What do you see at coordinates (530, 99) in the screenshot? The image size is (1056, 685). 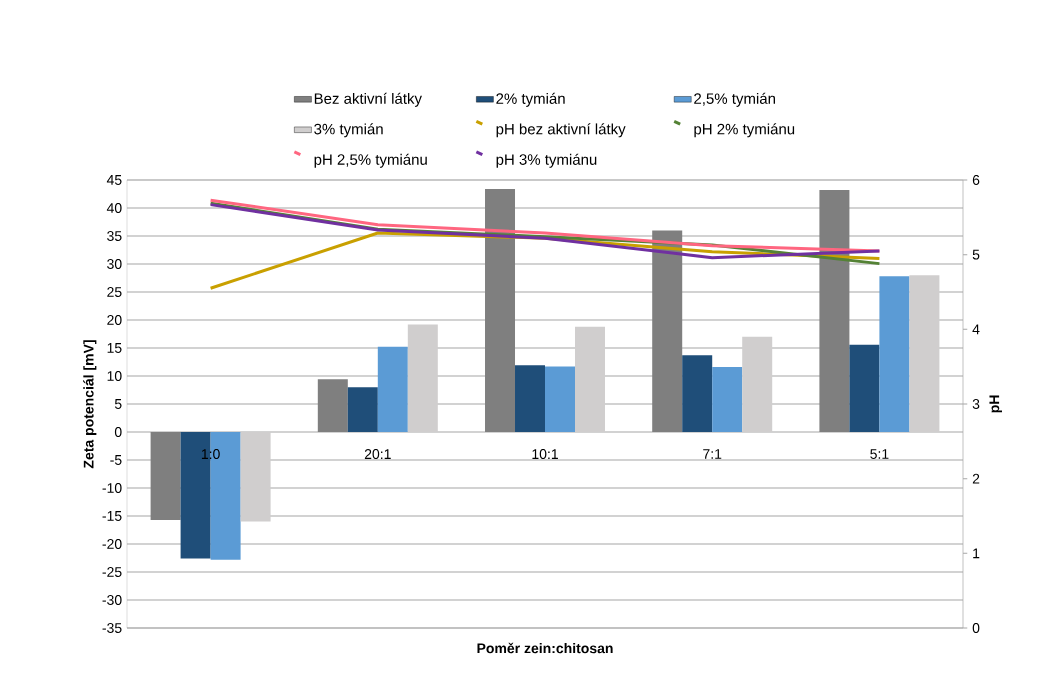 I see `legend-label: 2% tymián` at bounding box center [530, 99].